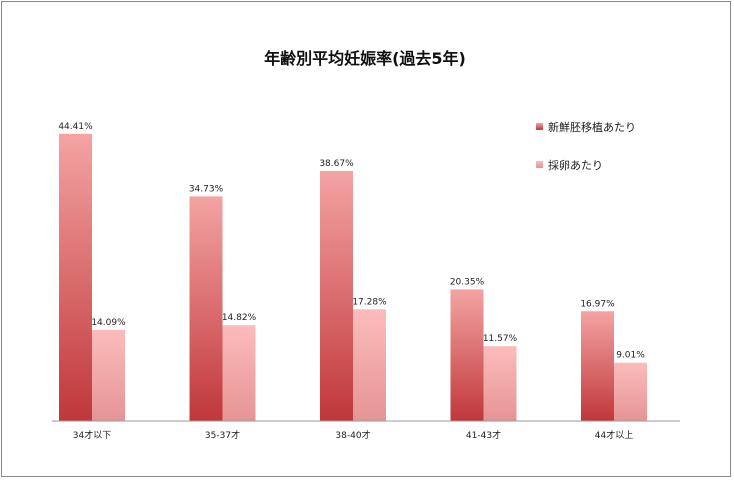  I want to click on x-tick-label-5: 44才以上, so click(614, 435).